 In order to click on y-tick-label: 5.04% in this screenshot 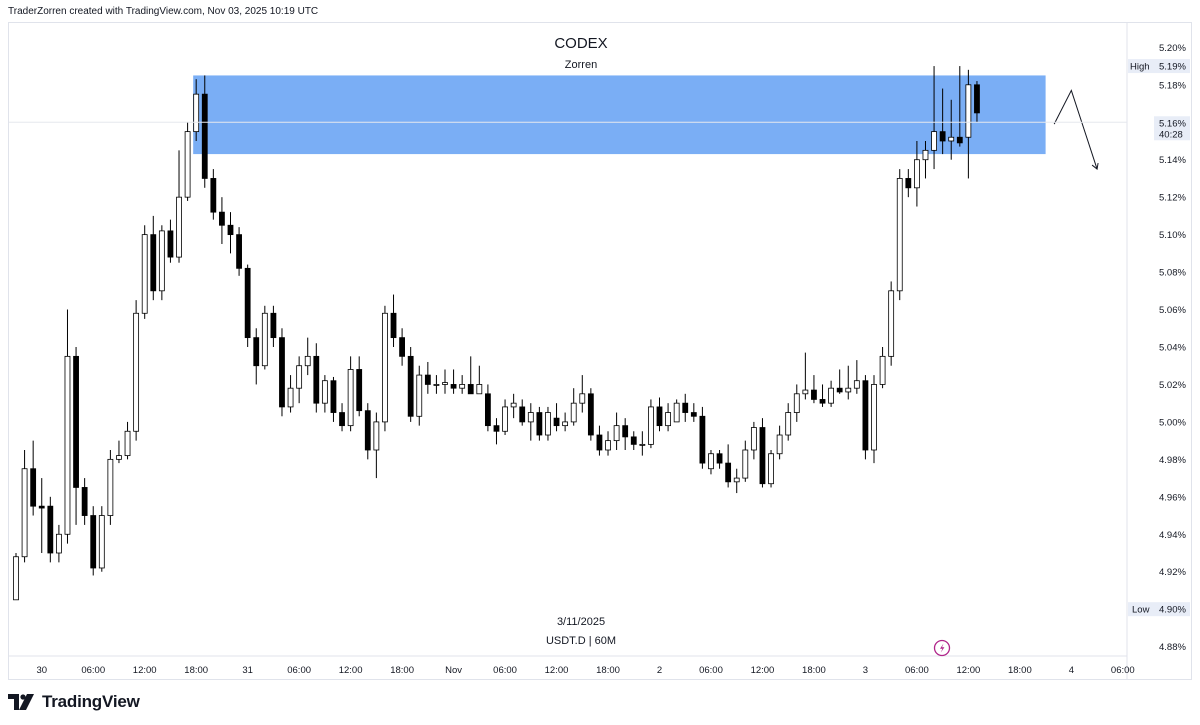, I will do `click(1172, 347)`.